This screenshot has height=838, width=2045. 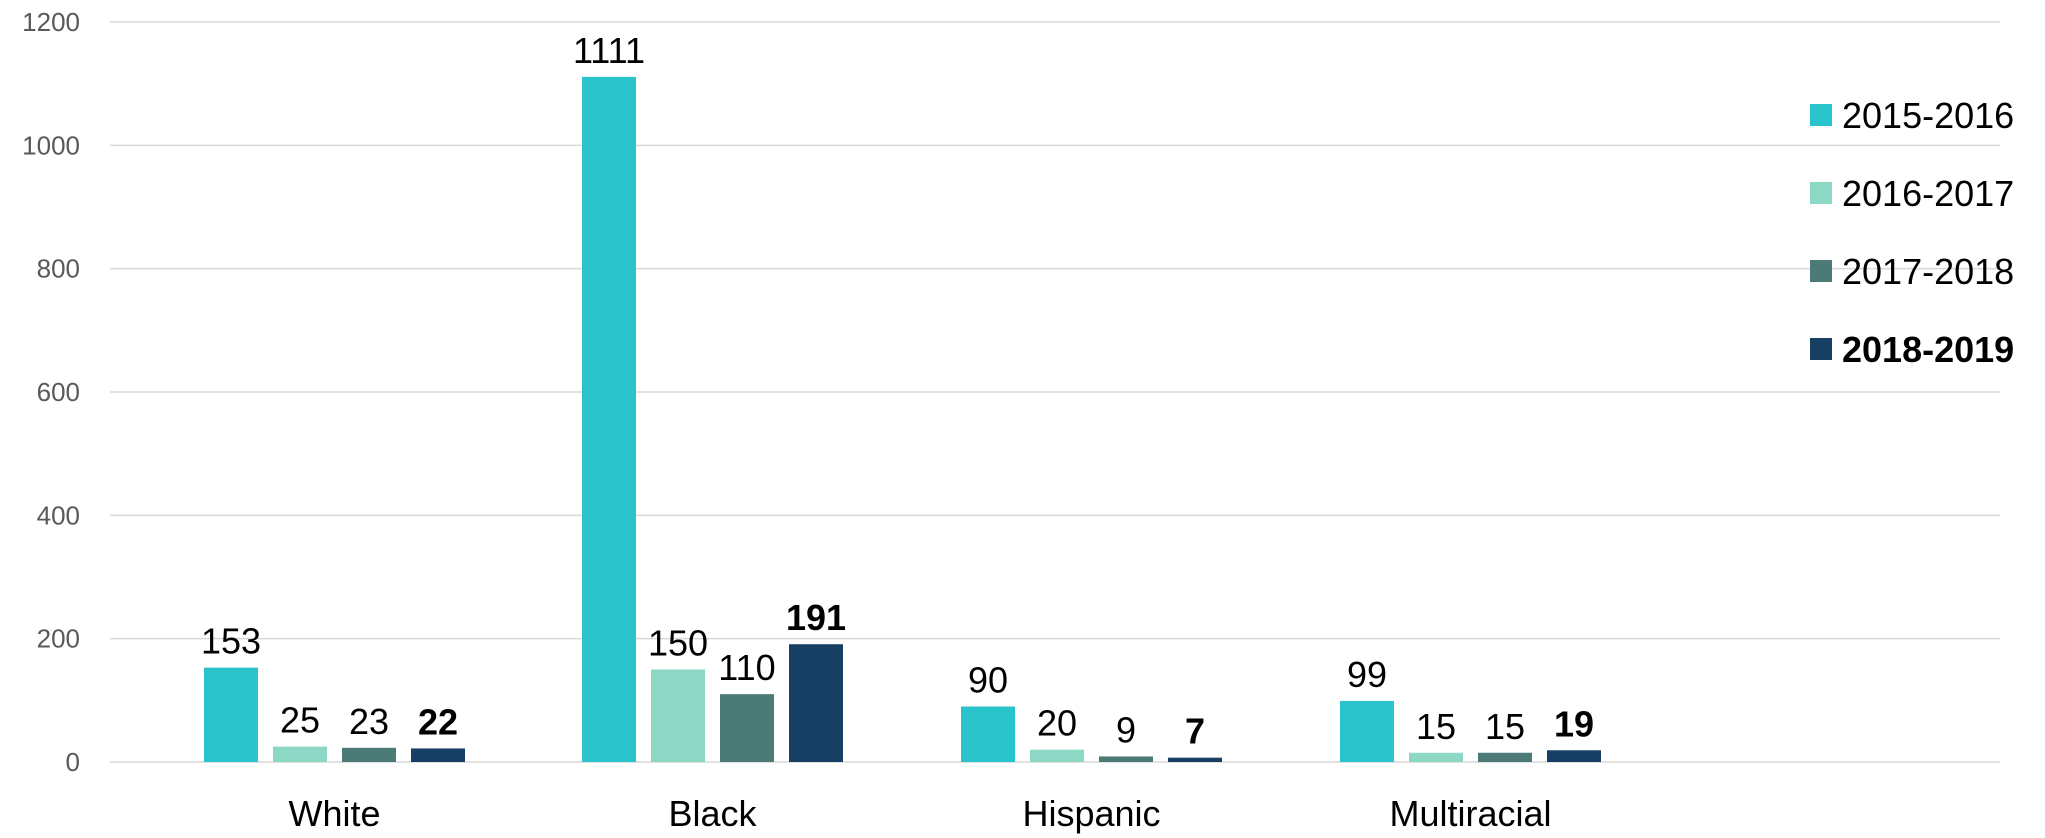 What do you see at coordinates (1928, 193) in the screenshot?
I see `legend-label: 2016-2017` at bounding box center [1928, 193].